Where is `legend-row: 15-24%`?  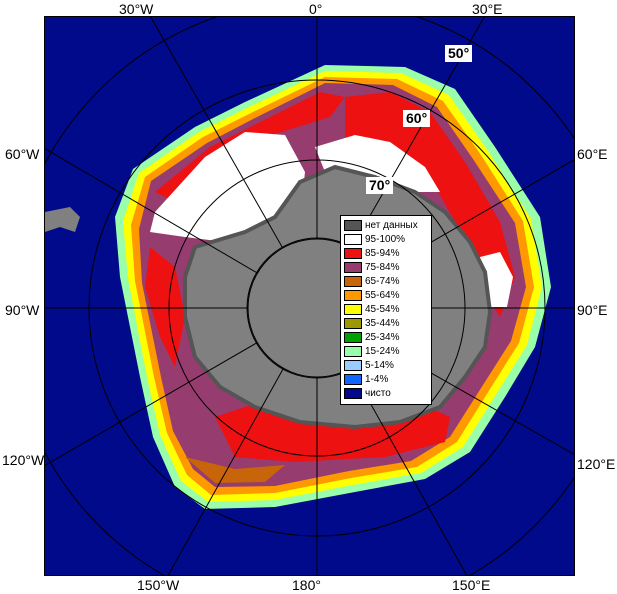 legend-row: 15-24% is located at coordinates (371, 351).